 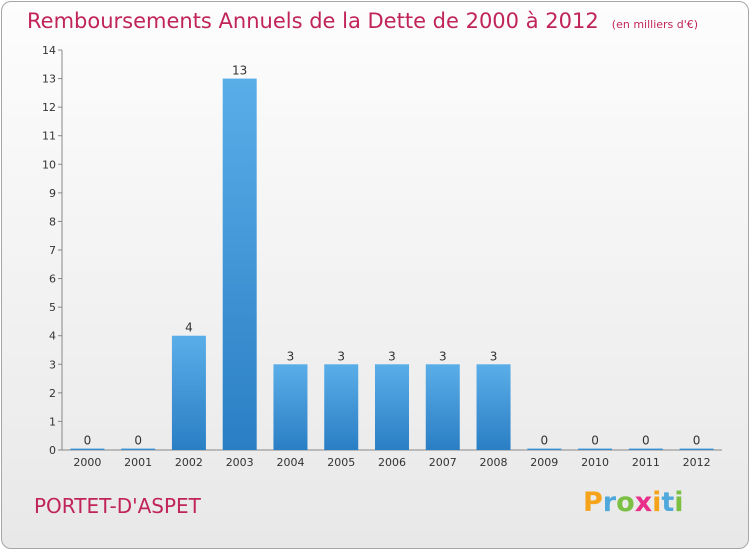 I want to click on x-tick-label: 2007, so click(x=443, y=462).